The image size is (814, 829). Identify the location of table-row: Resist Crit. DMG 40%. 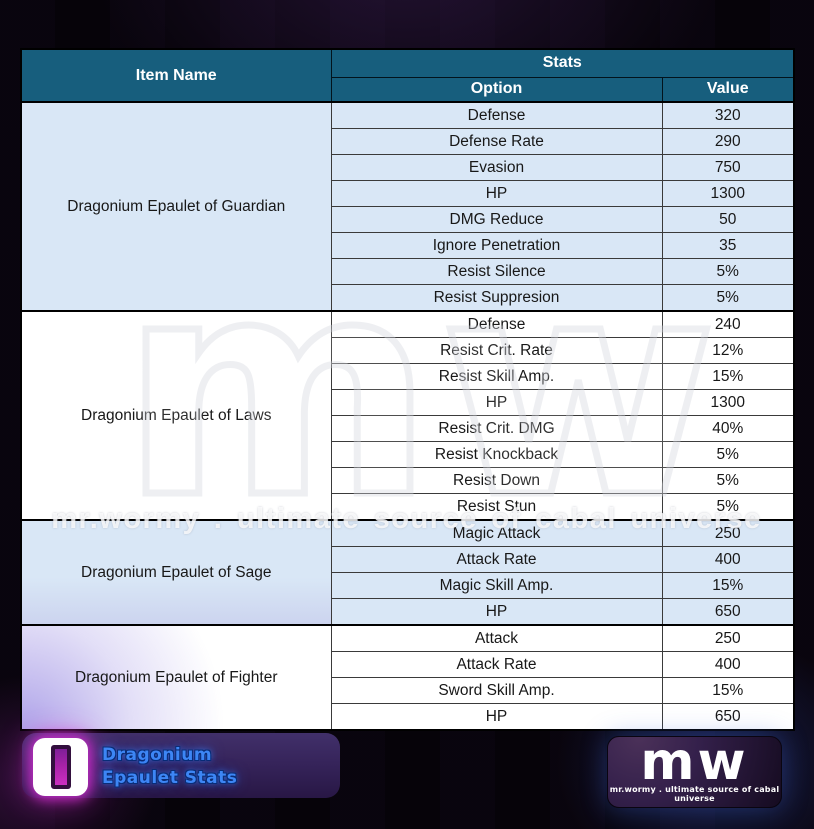
(408, 428).